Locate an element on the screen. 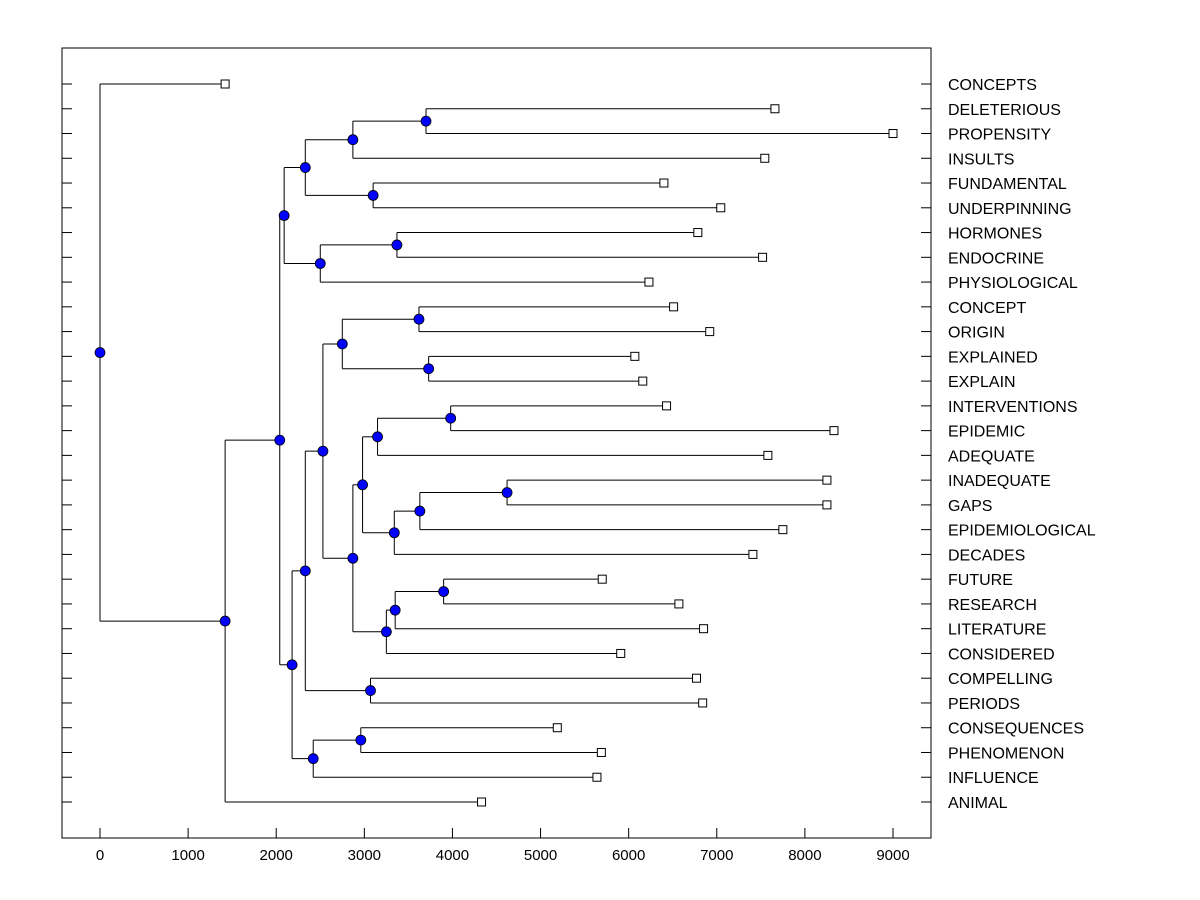  x-tick-label: 5000 is located at coordinates (540, 855).